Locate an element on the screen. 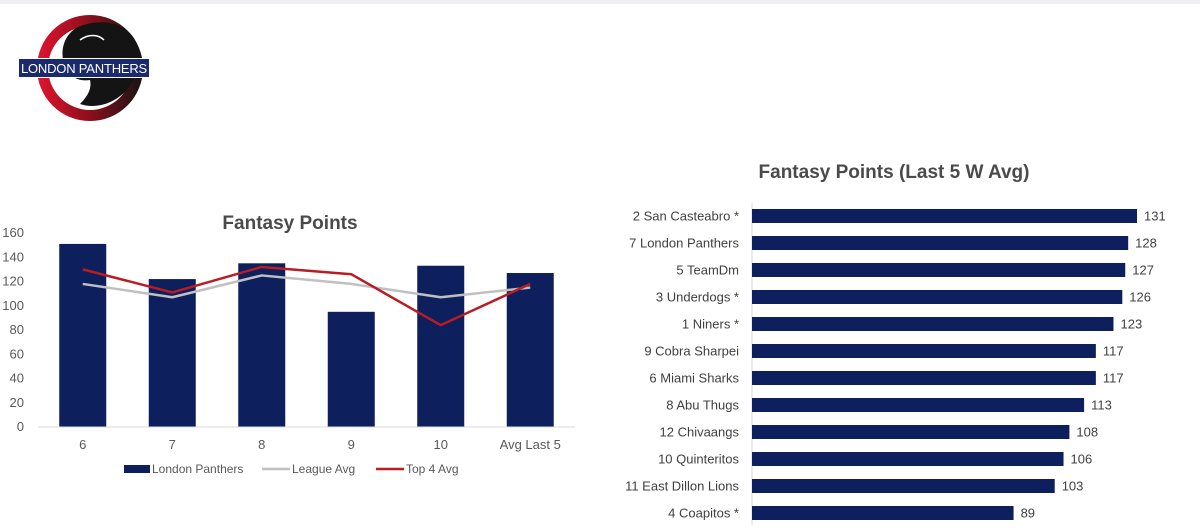 This screenshot has width=1200, height=529. left-chart-bars is located at coordinates (306, 335).